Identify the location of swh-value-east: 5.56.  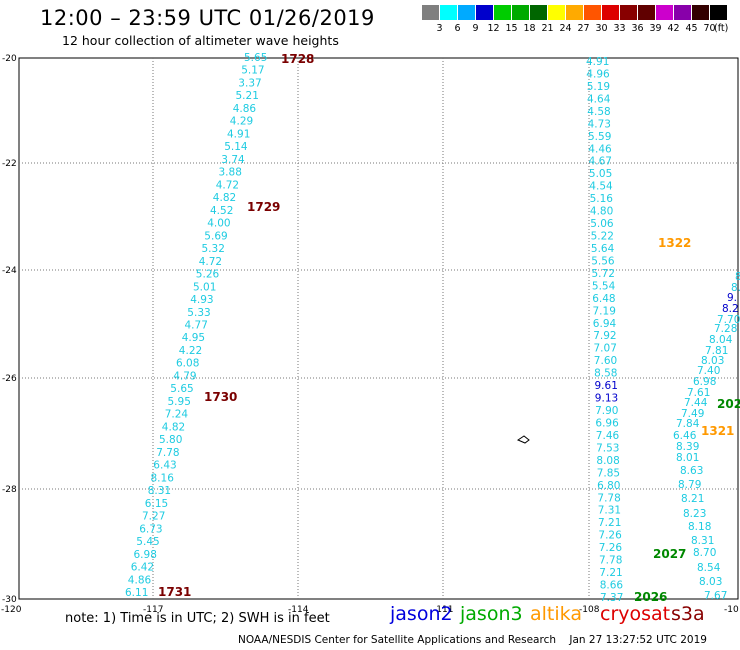
(603, 261).